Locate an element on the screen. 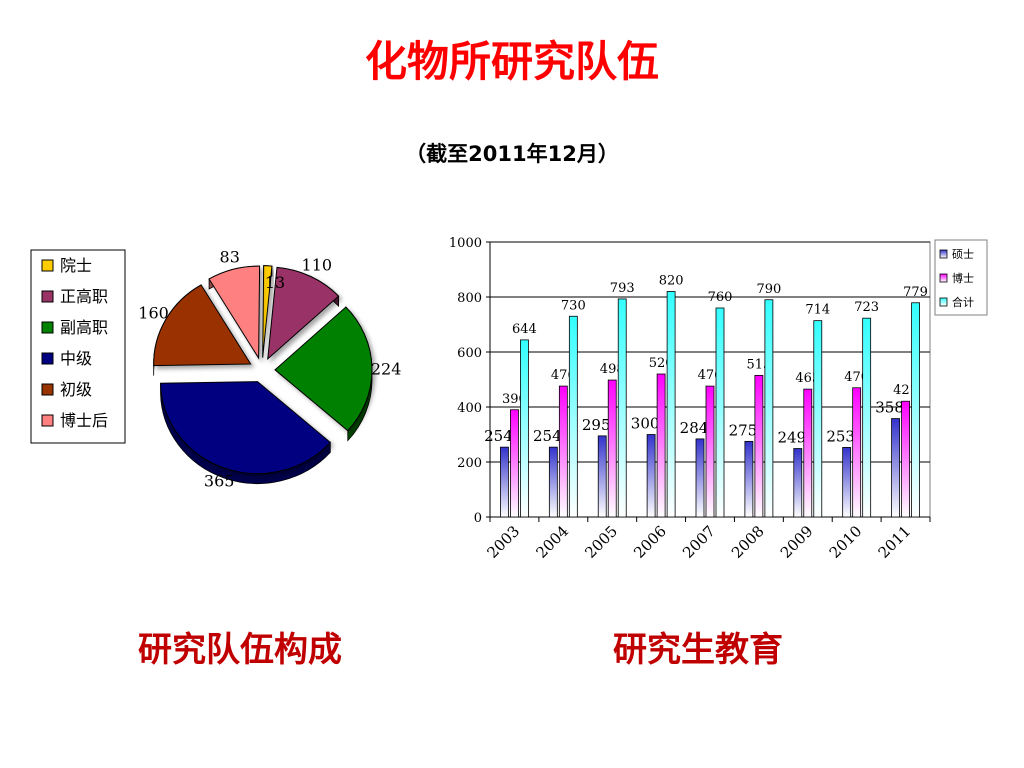 The width and height of the screenshot is (1024, 768). pie-labels: 13 110 224 365 160 83 is located at coordinates (269, 368).